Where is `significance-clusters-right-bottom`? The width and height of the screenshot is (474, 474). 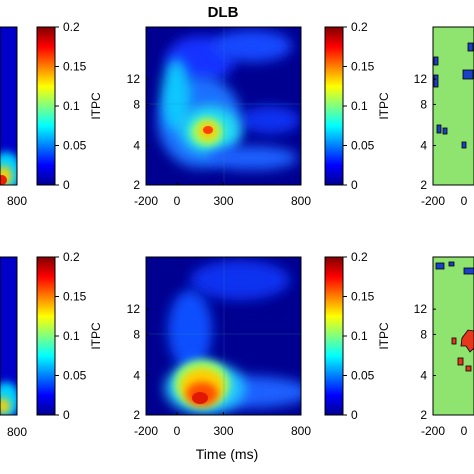 significance-clusters-right-bottom is located at coordinates (454, 316).